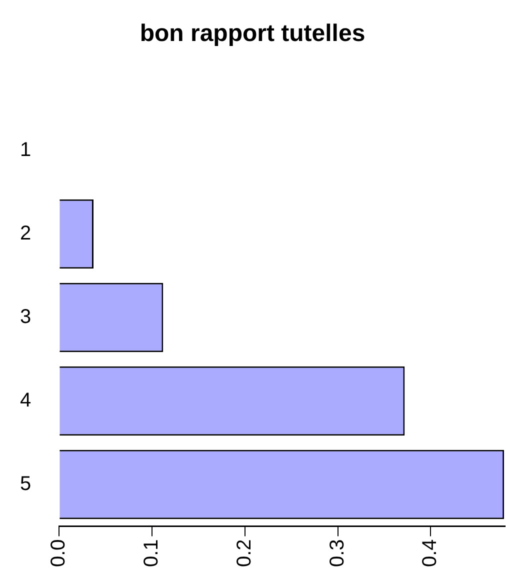  Describe the element at coordinates (244, 553) in the screenshot. I see `x-tick-label: 0.2` at that location.